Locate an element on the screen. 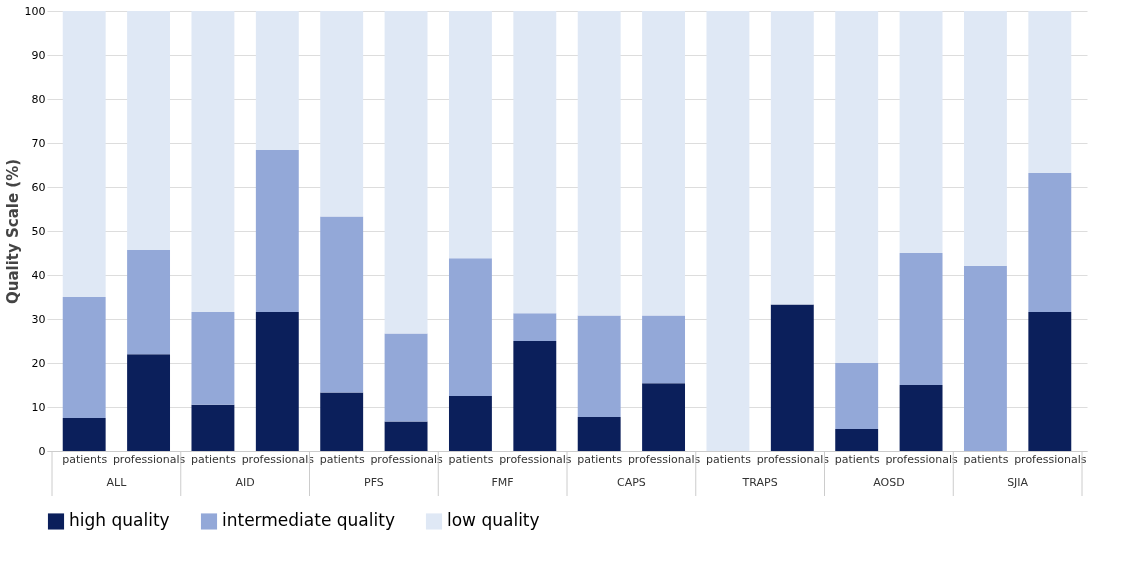  y-tick-label: 70 is located at coordinates (38, 143).